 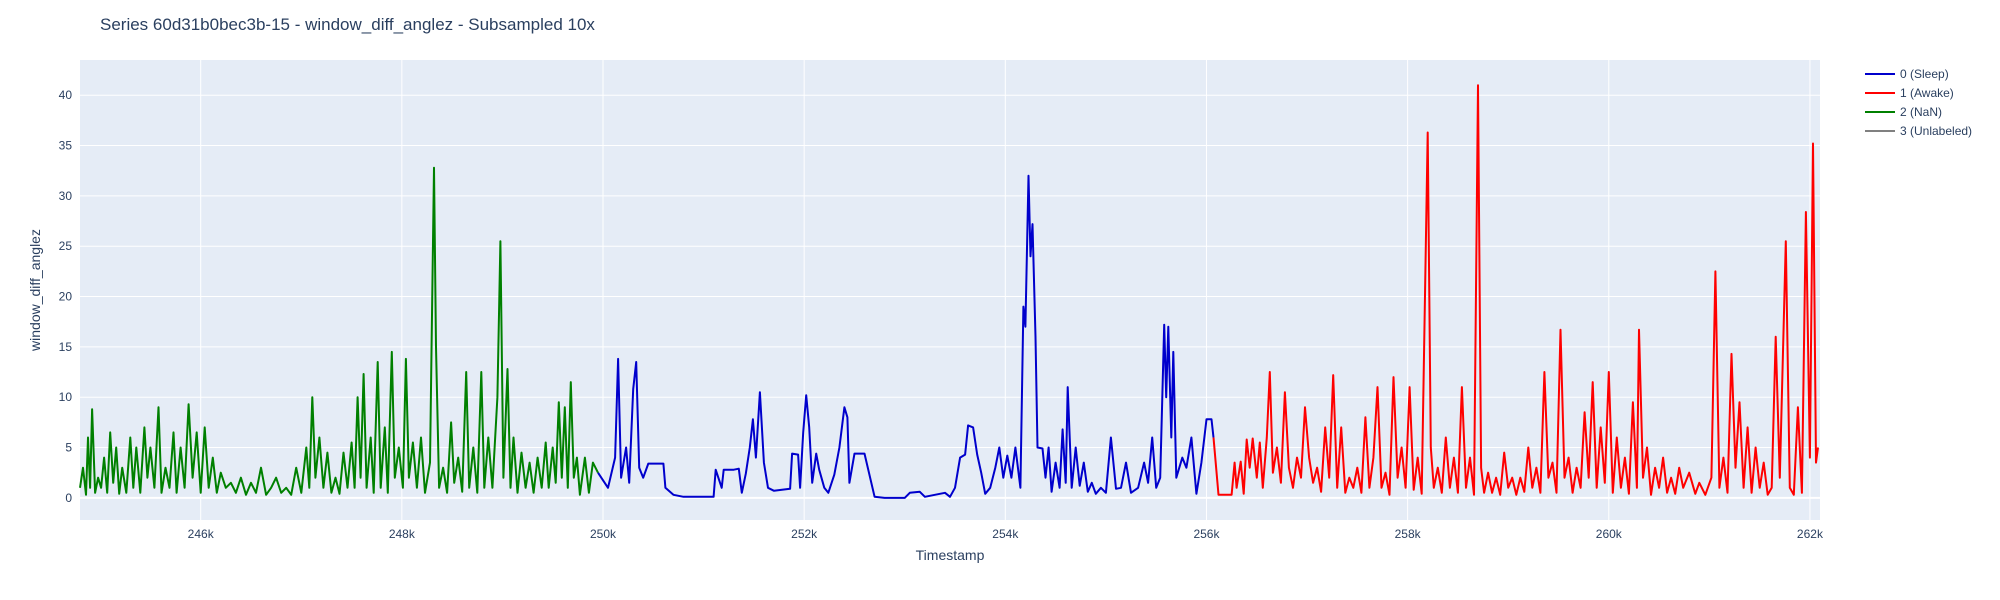 What do you see at coordinates (66, 146) in the screenshot?
I see `y-tick-label: 35` at bounding box center [66, 146].